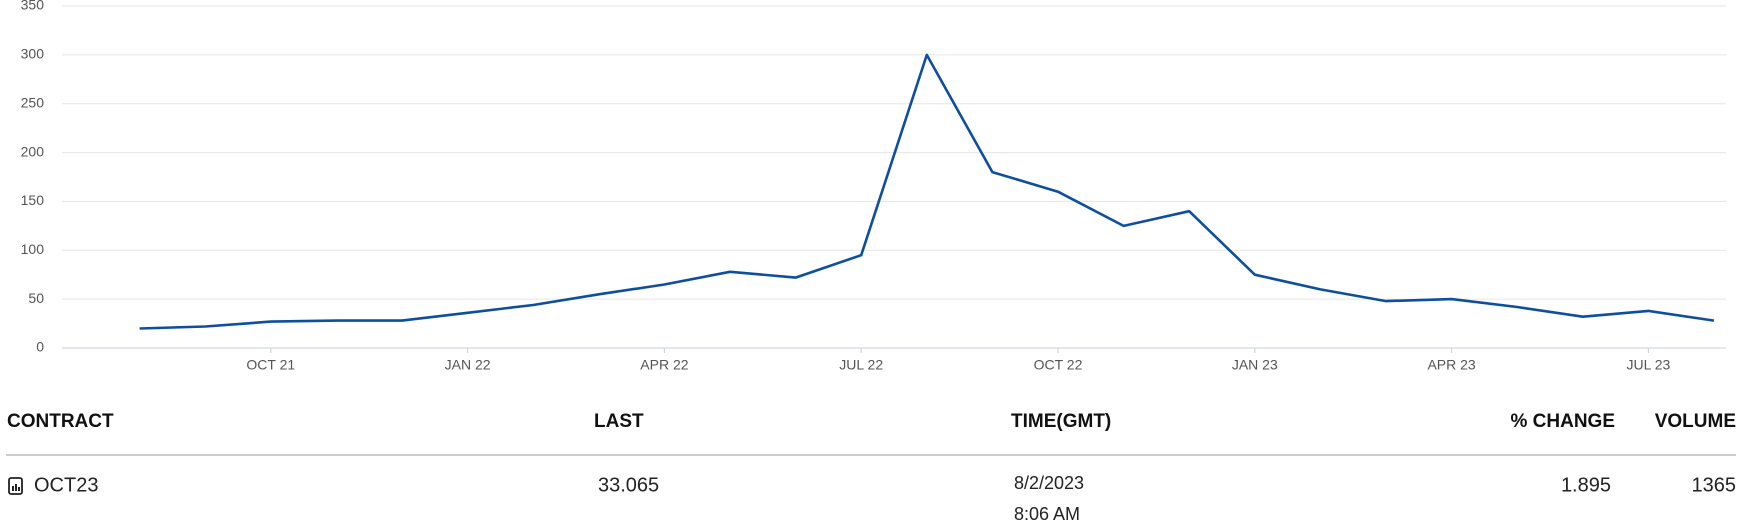 The height and width of the screenshot is (530, 1741). Describe the element at coordinates (1648, 365) in the screenshot. I see `x-tick-label: JUL 23` at that location.